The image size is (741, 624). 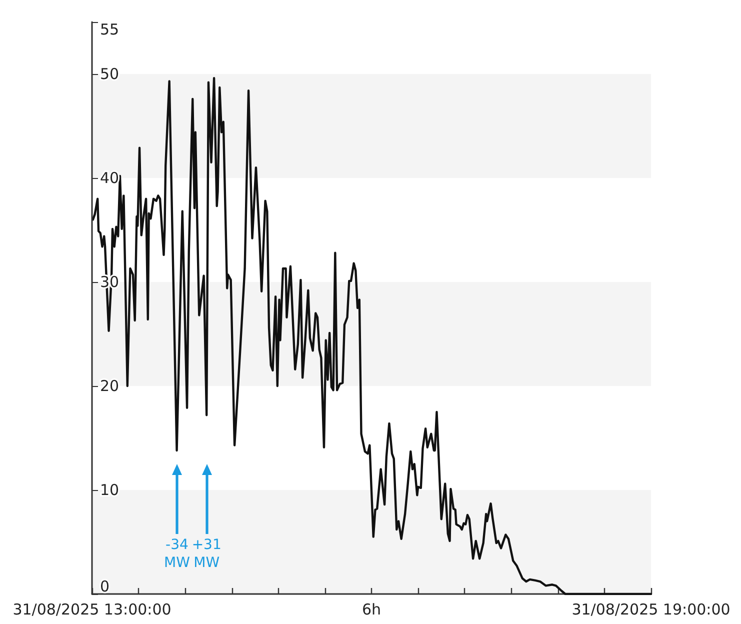 I want to click on y-tick-label: 40, so click(x=110, y=178).